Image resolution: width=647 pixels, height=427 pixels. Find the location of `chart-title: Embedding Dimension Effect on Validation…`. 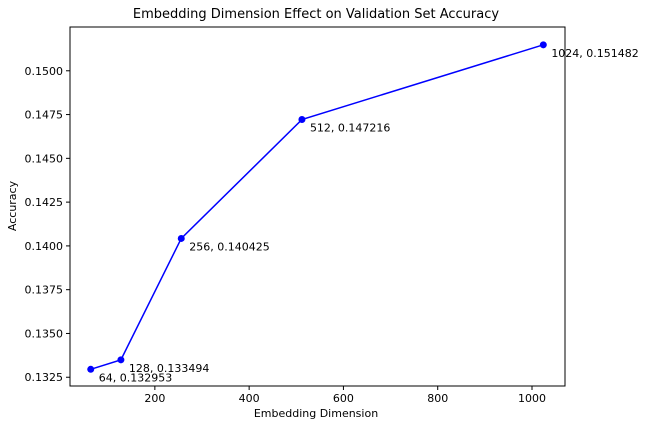

chart-title: Embedding Dimension Effect on Validation… is located at coordinates (316, 14).